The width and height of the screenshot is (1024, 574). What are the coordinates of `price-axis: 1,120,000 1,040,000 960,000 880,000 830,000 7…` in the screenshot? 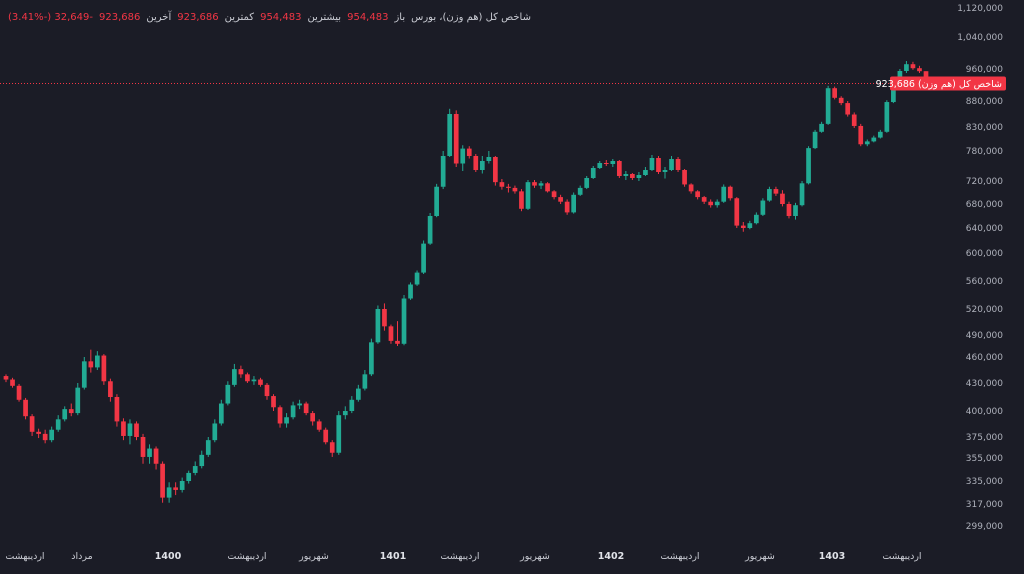 It's located at (980, 268).